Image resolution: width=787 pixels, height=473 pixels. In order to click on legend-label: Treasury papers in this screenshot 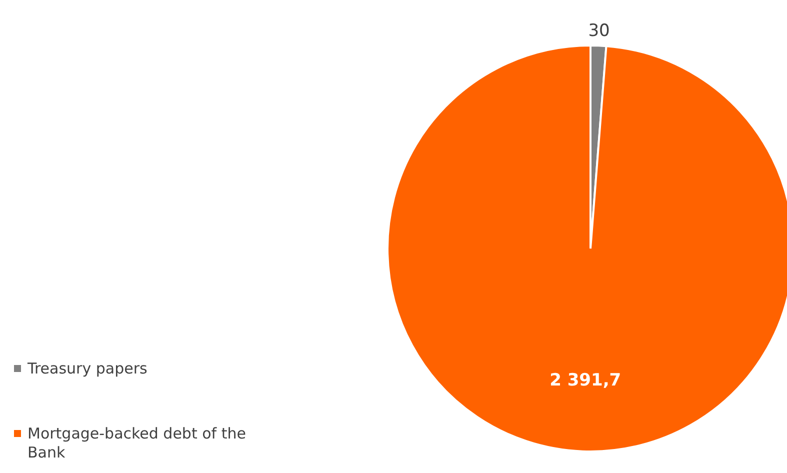, I will do `click(87, 369)`.